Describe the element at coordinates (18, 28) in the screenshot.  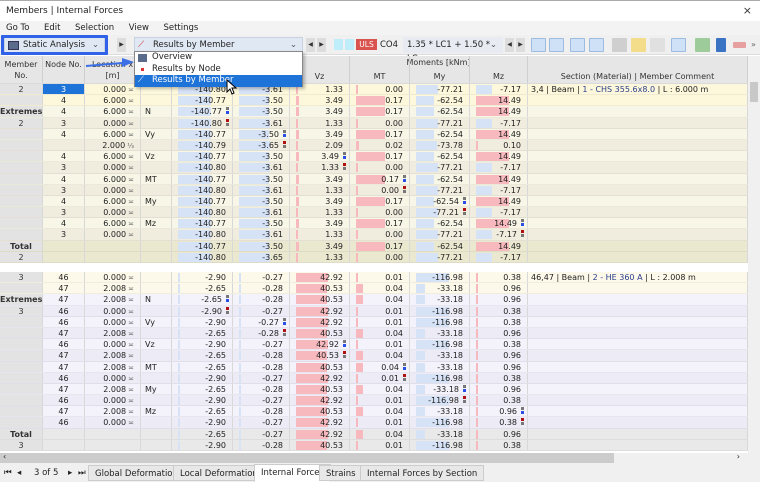
I see `menu-go-to: Go To` at that location.